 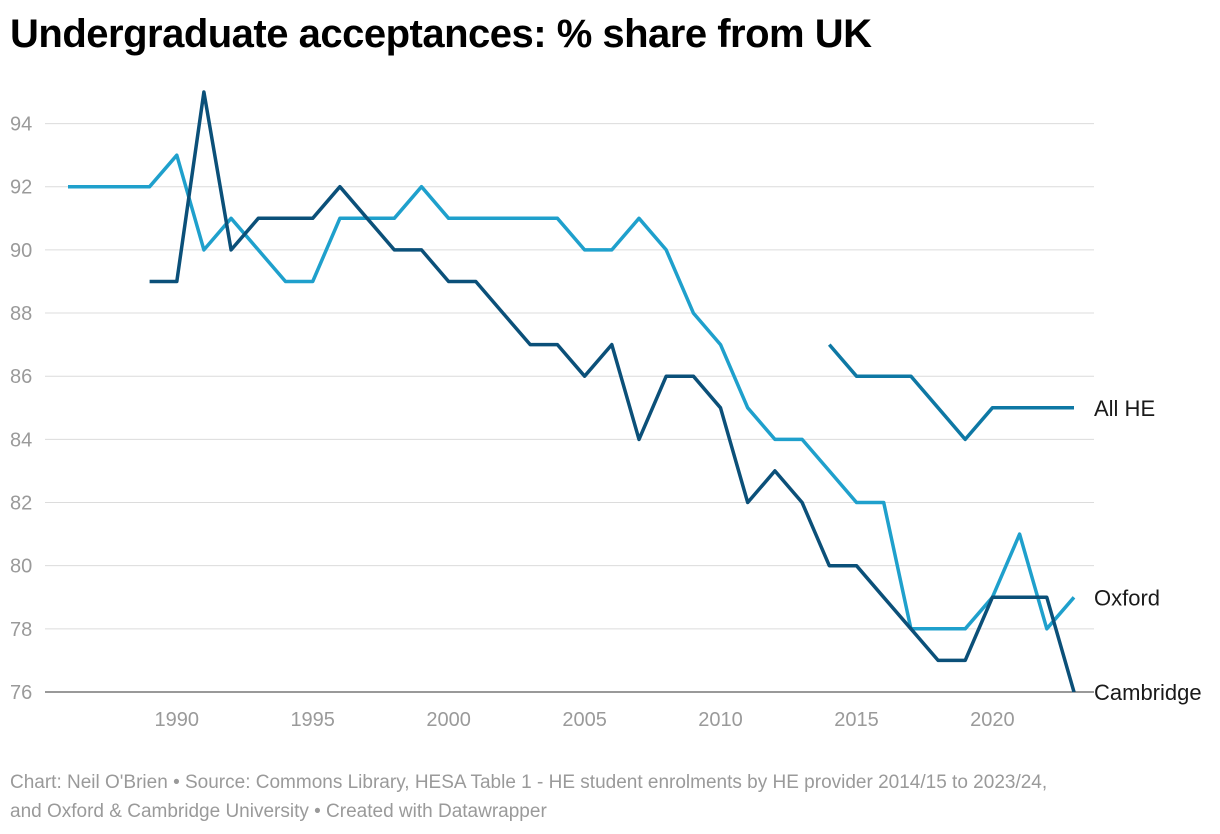 I want to click on x-tick-label: 1995, so click(x=312, y=720).